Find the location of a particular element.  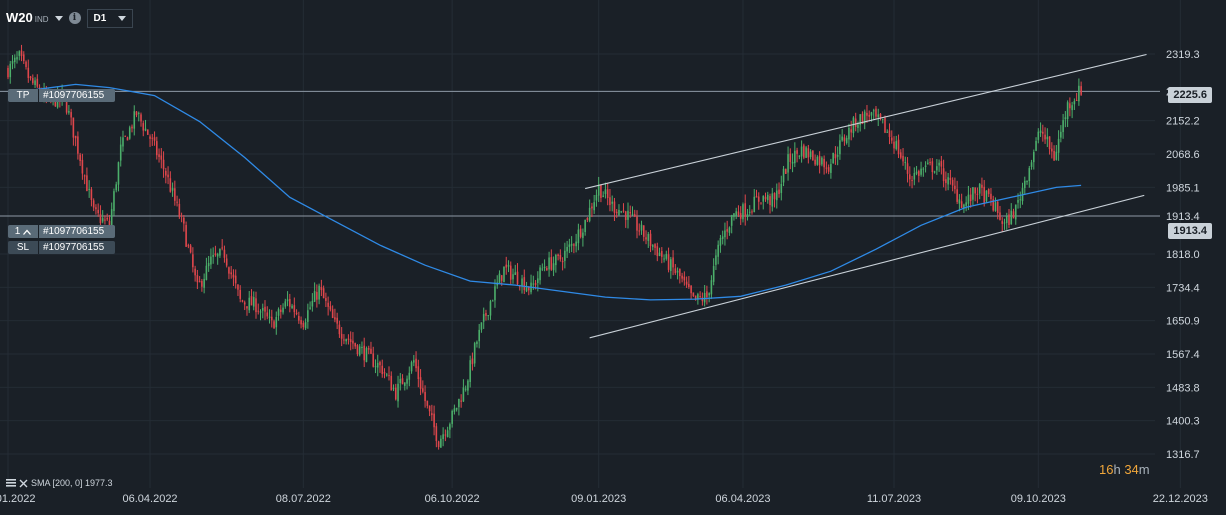

entry-price-tag: 1913.4 is located at coordinates (1190, 231).